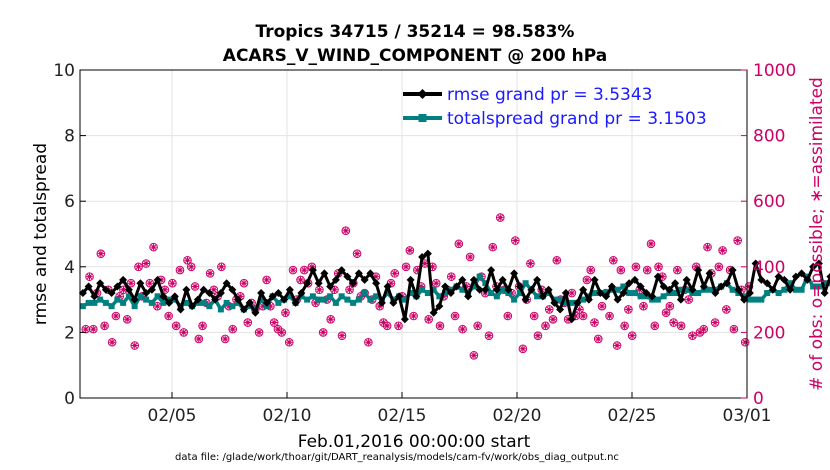  Describe the element at coordinates (769, 333) in the screenshot. I see `right-tick-label-1: 200` at that location.